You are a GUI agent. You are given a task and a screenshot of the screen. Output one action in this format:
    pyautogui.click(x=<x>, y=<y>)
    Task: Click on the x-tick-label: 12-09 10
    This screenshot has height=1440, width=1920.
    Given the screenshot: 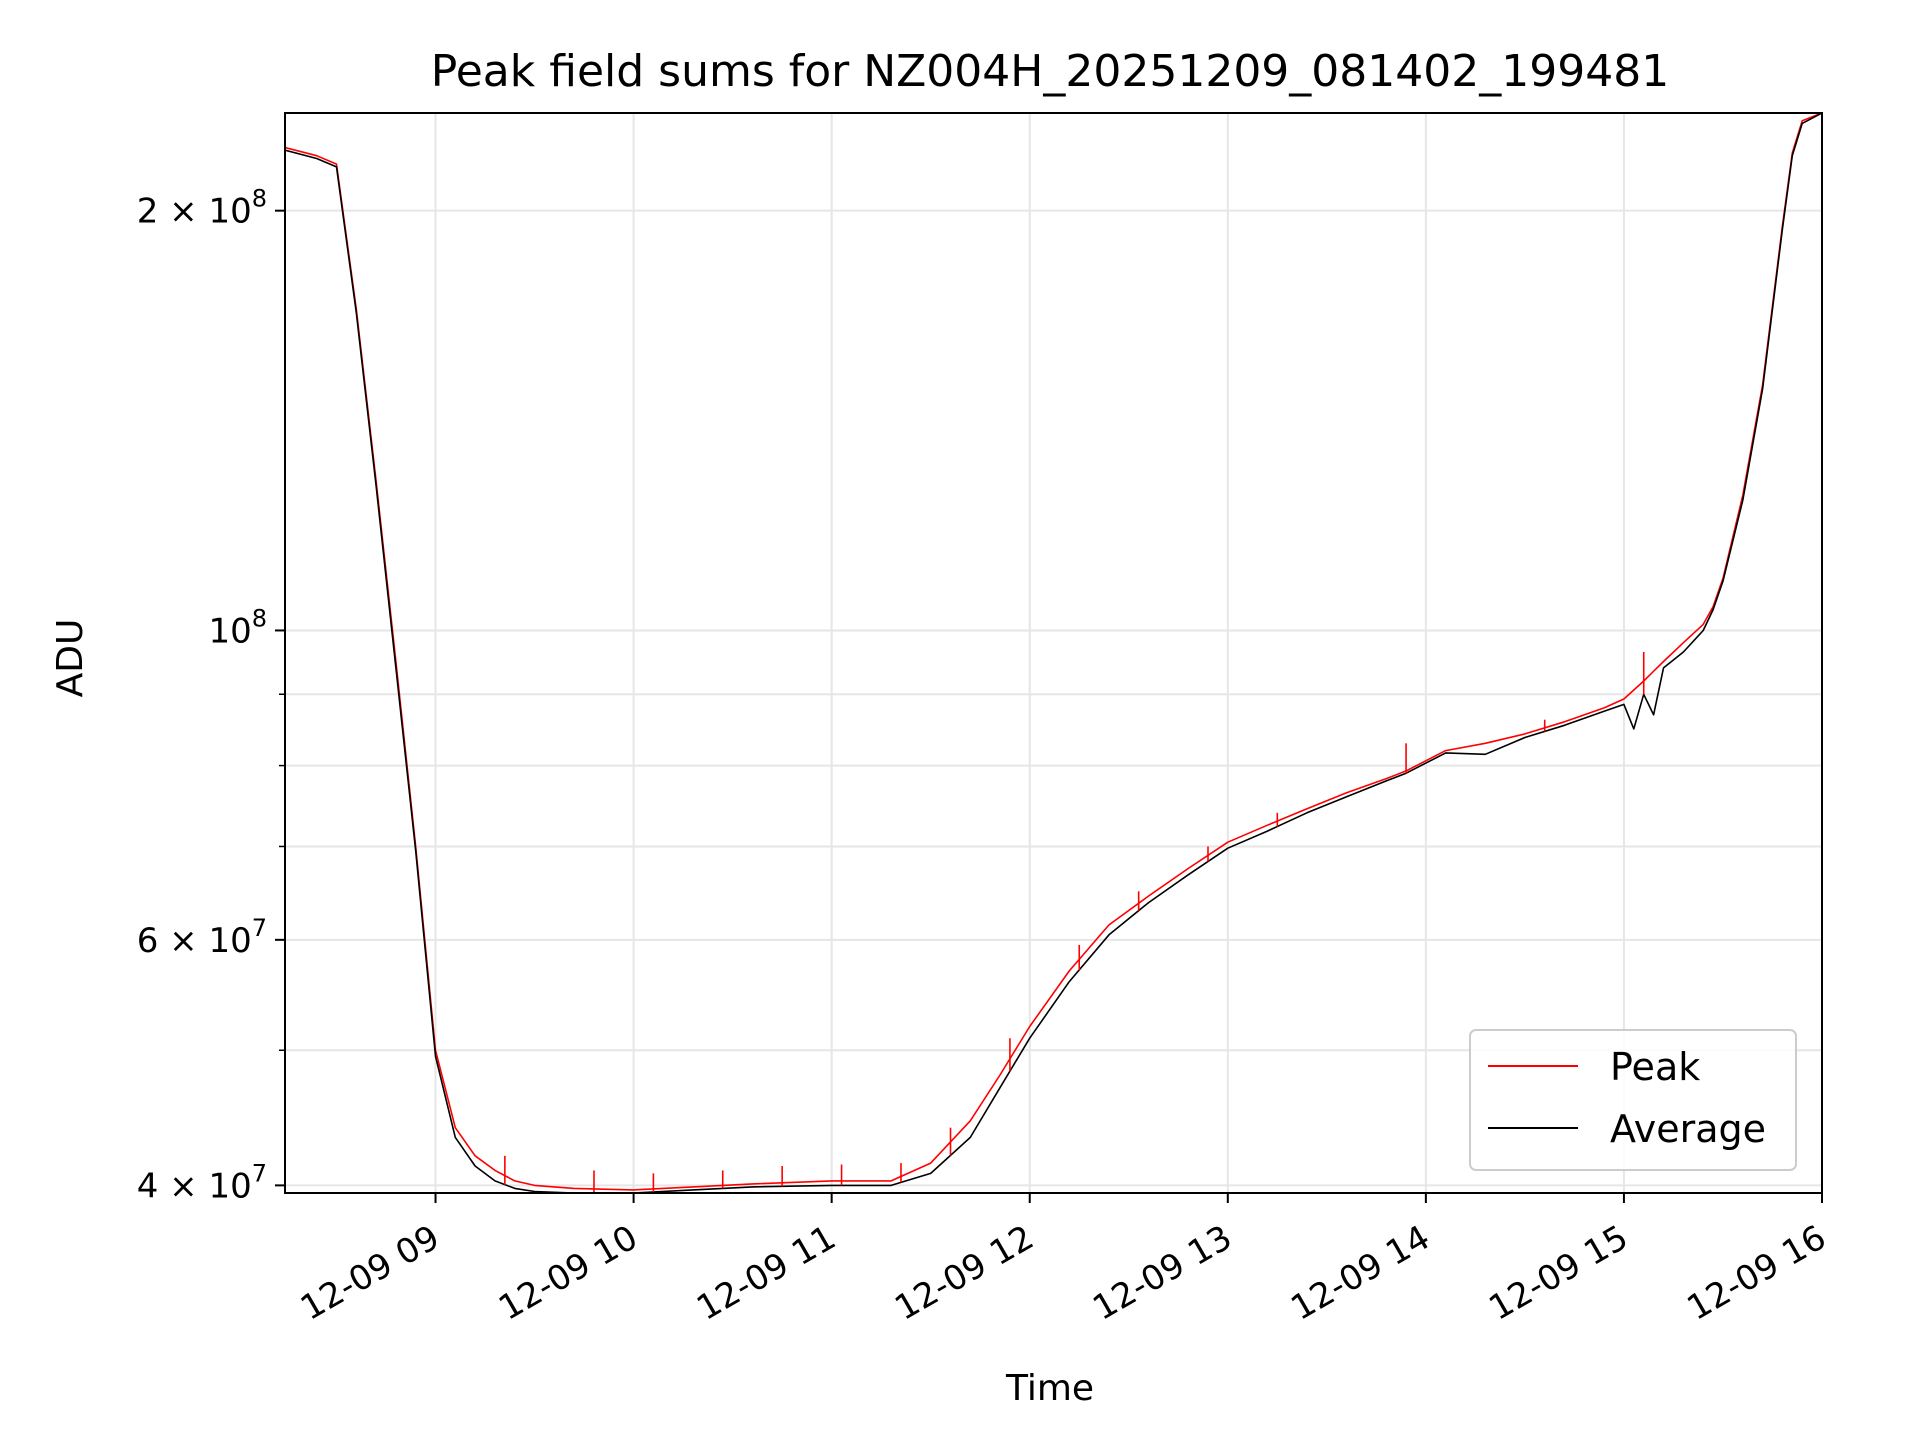 What is the action you would take?
    pyautogui.click(x=568, y=1273)
    